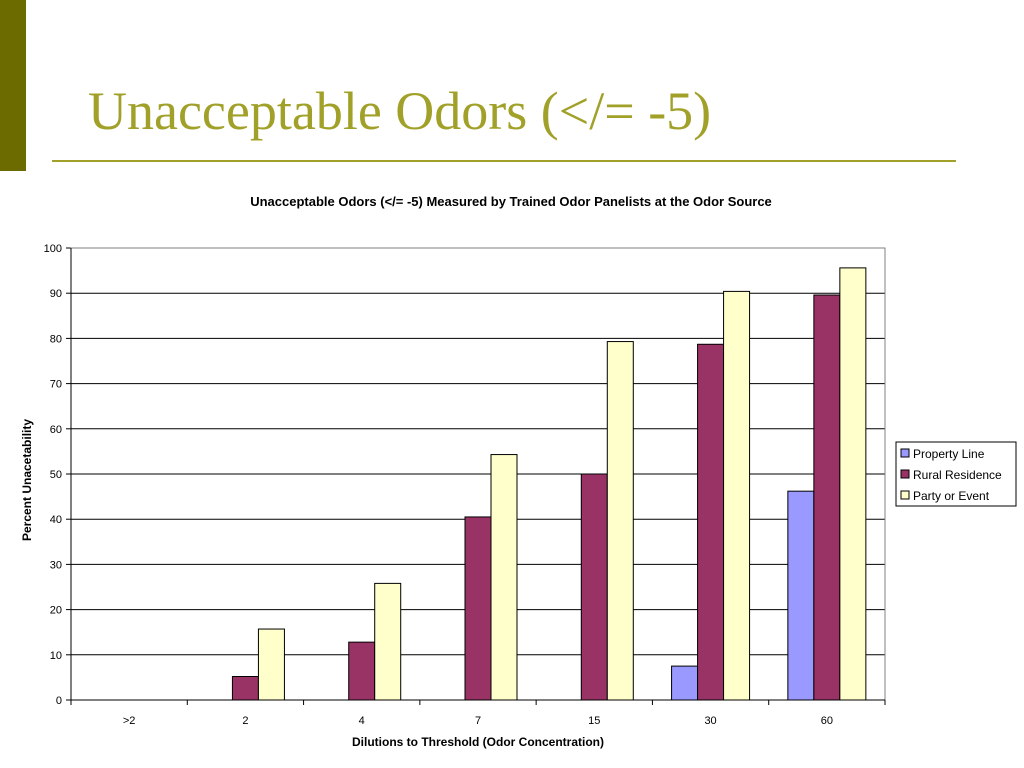 The width and height of the screenshot is (1024, 768). Describe the element at coordinates (13, 85) in the screenshot. I see `slide-accent-bar` at that location.